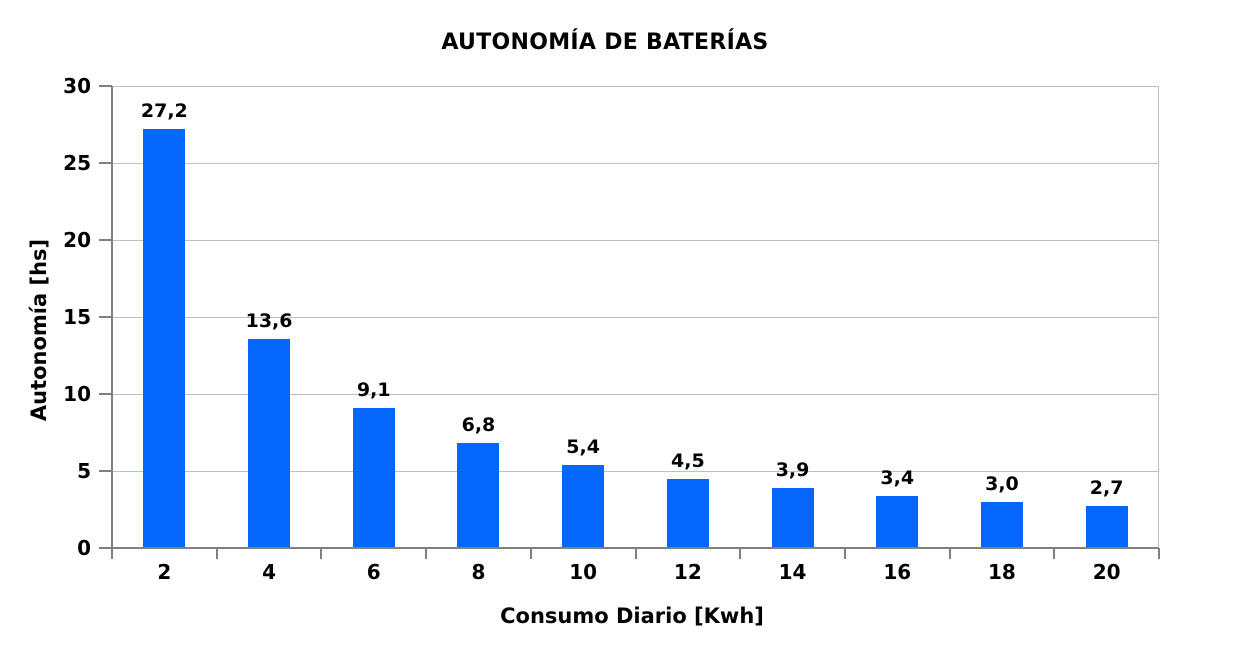  Describe the element at coordinates (269, 572) in the screenshot. I see `x-tick-label: 4` at that location.